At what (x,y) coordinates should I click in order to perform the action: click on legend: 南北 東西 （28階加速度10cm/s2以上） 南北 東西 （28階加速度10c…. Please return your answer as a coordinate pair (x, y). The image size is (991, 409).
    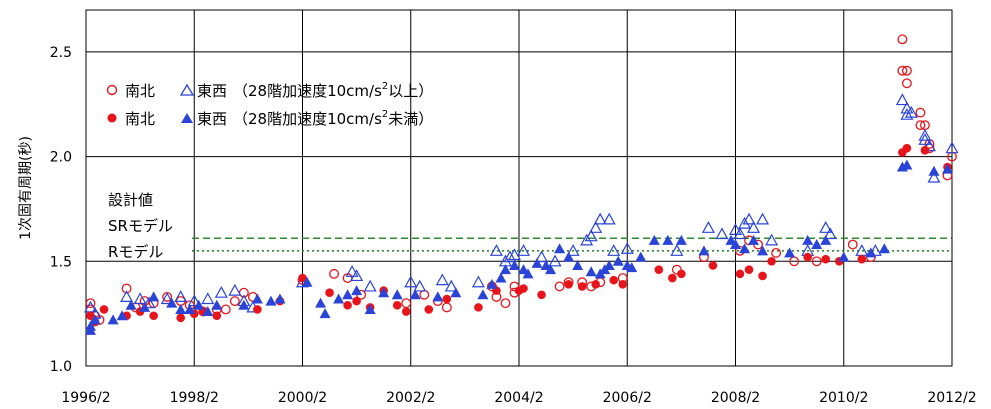
    Looking at the image, I should click on (269, 104).